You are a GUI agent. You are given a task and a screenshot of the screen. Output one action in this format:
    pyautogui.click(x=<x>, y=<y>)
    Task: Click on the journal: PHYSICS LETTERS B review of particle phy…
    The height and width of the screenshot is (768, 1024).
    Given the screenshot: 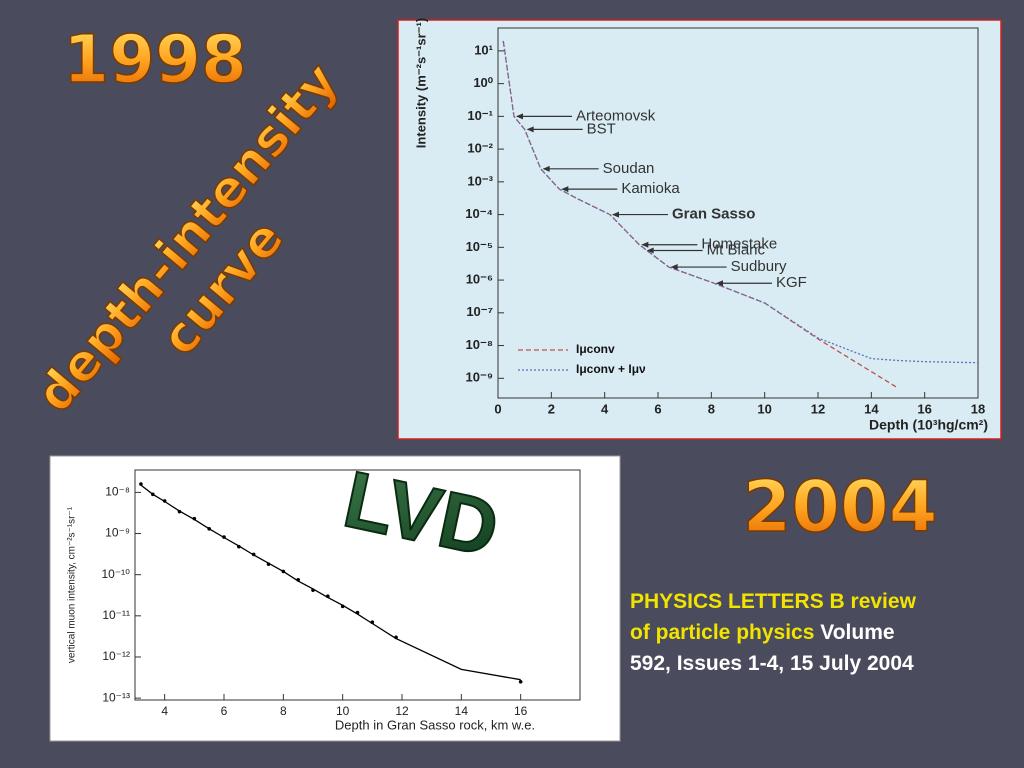 What is the action you would take?
    pyautogui.click(x=773, y=617)
    